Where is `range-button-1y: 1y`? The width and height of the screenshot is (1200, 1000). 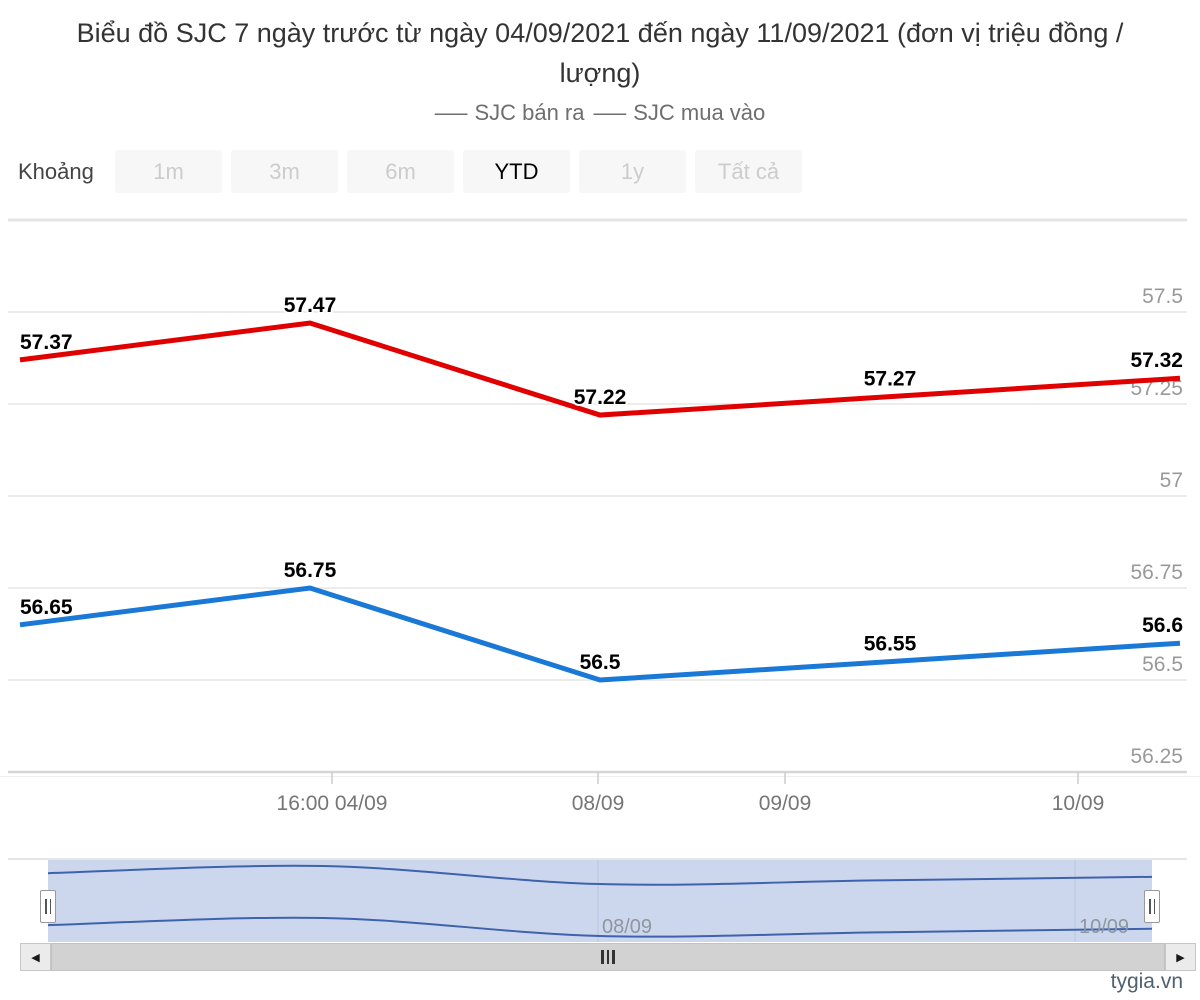
range-button-1y: 1y is located at coordinates (632, 171).